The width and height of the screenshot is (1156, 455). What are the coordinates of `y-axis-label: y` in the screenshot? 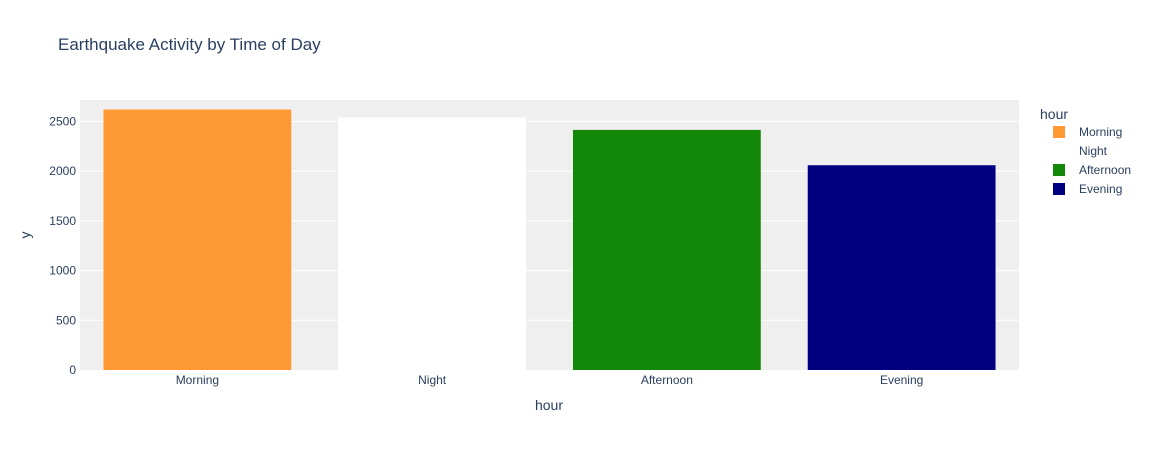 It's located at (25, 235).